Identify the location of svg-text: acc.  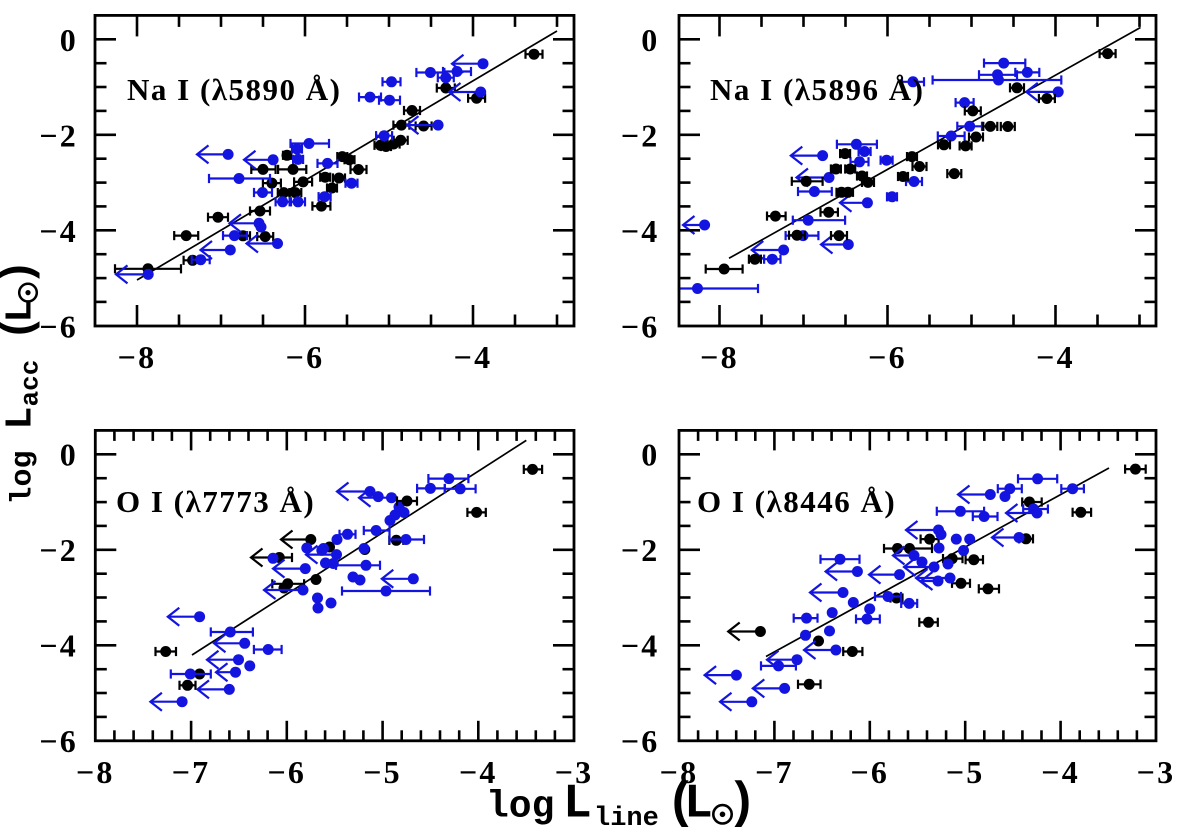
(31, 383).